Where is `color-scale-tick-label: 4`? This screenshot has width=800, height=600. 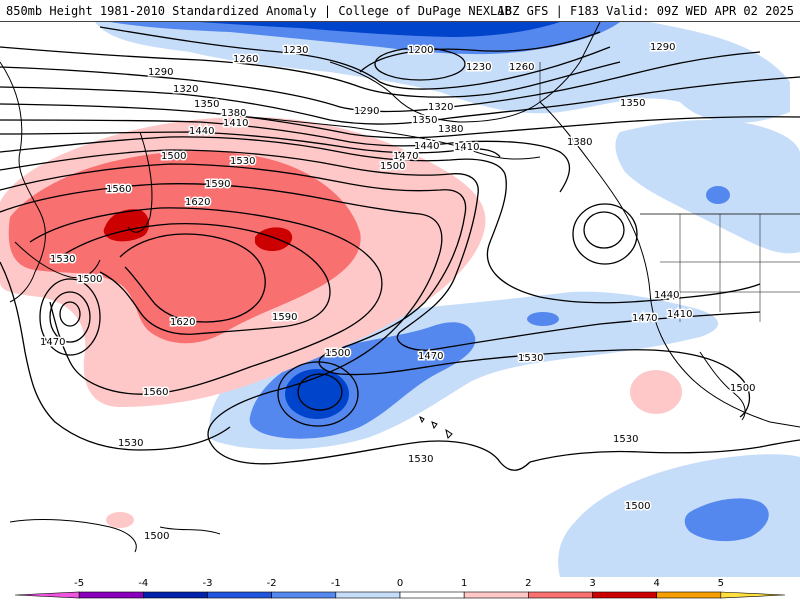
color-scale-tick-label: 4 is located at coordinates (656, 583).